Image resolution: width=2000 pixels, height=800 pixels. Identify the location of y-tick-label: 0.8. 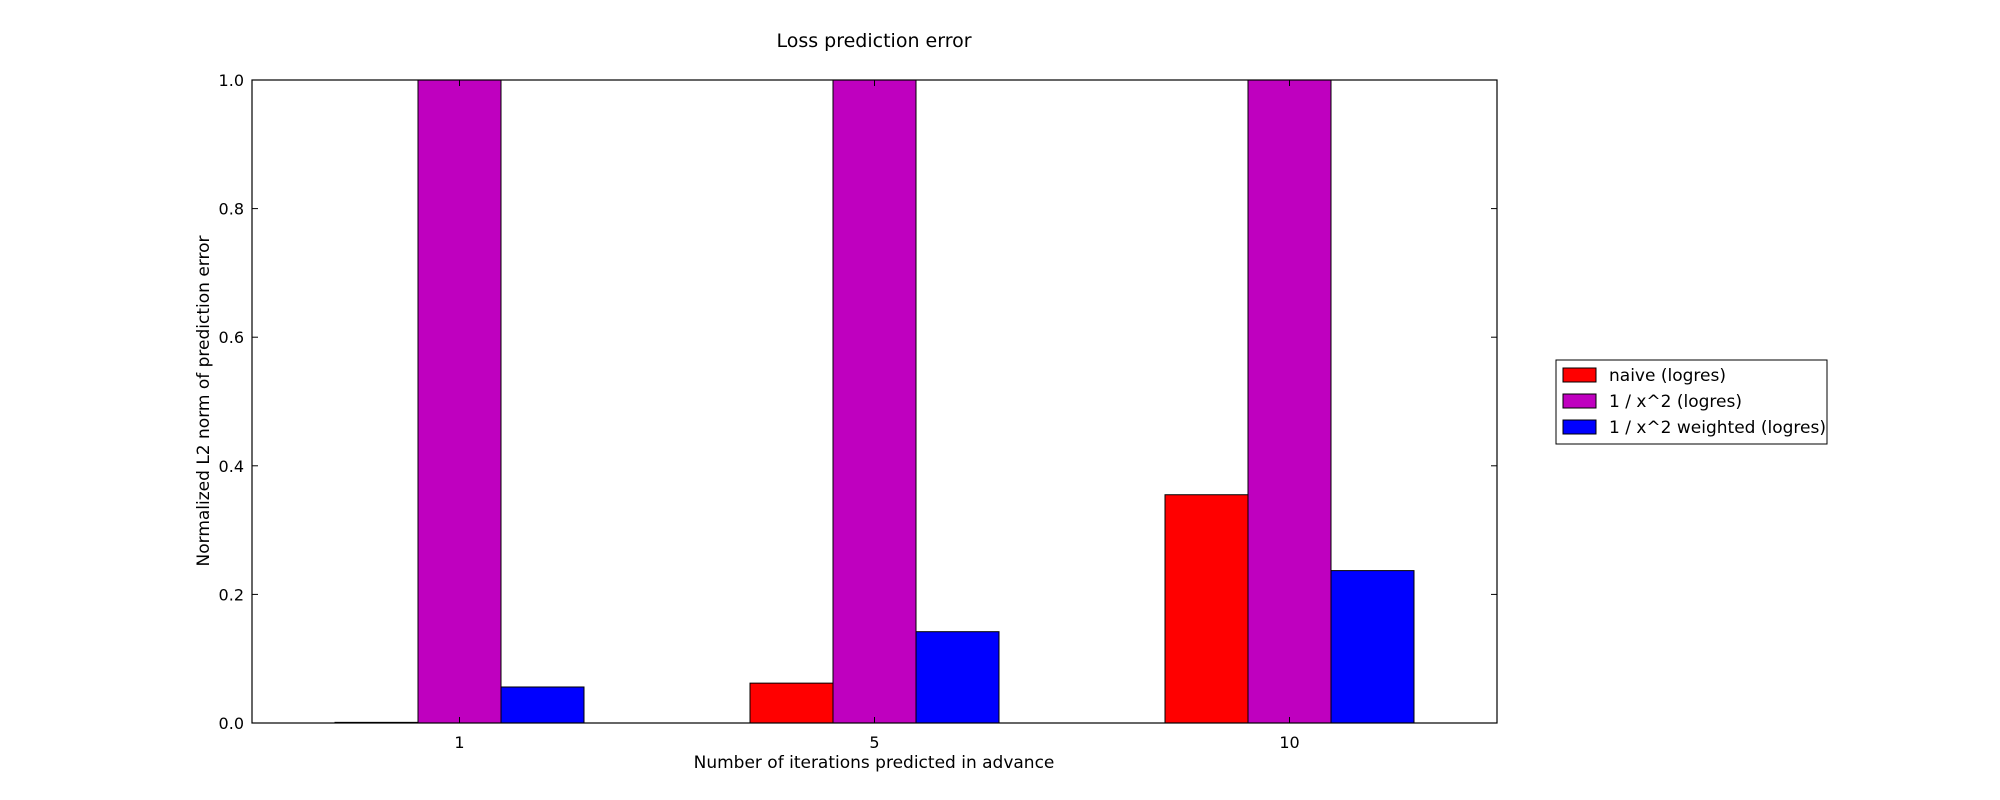
(231, 209).